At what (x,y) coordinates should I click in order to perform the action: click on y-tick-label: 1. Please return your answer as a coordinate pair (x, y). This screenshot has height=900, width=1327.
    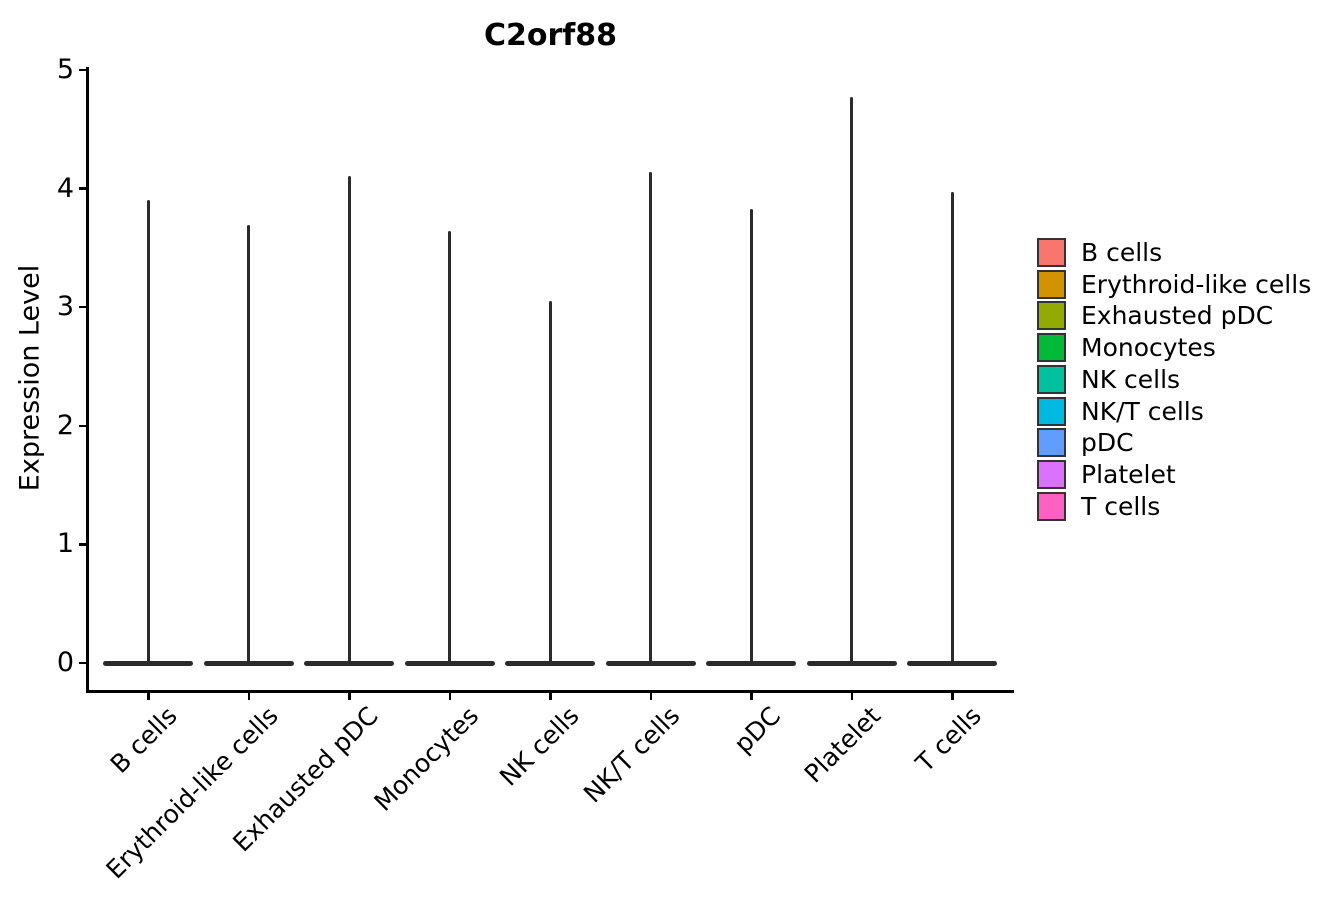
    Looking at the image, I should click on (65, 544).